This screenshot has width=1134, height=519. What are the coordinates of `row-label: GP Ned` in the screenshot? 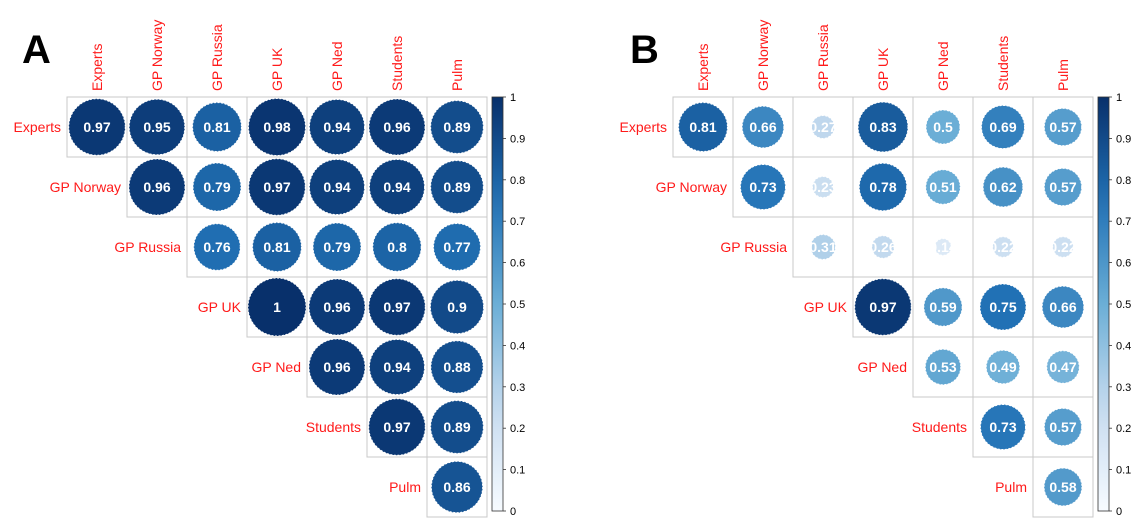 It's located at (882, 367).